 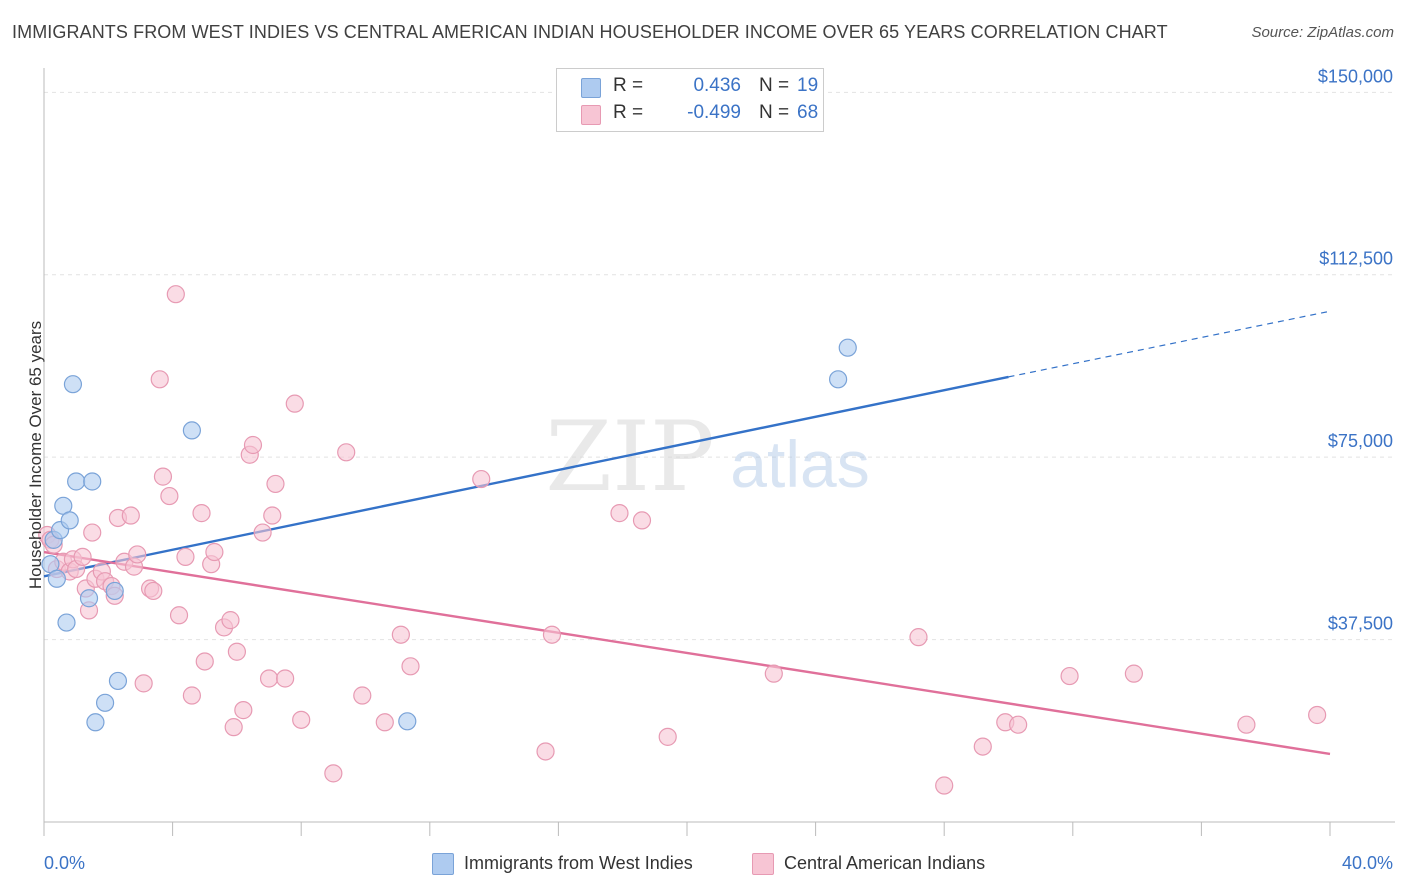 I want to click on legend-n-value: 19, so click(x=808, y=85).